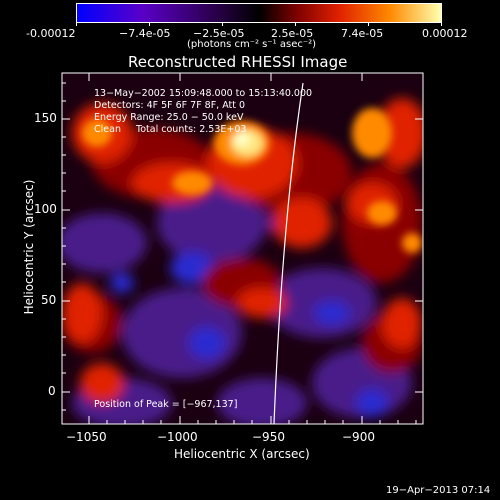 The height and width of the screenshot is (500, 500). What do you see at coordinates (242, 454) in the screenshot?
I see `x-axis-label: Heliocentric X (arcsec)` at bounding box center [242, 454].